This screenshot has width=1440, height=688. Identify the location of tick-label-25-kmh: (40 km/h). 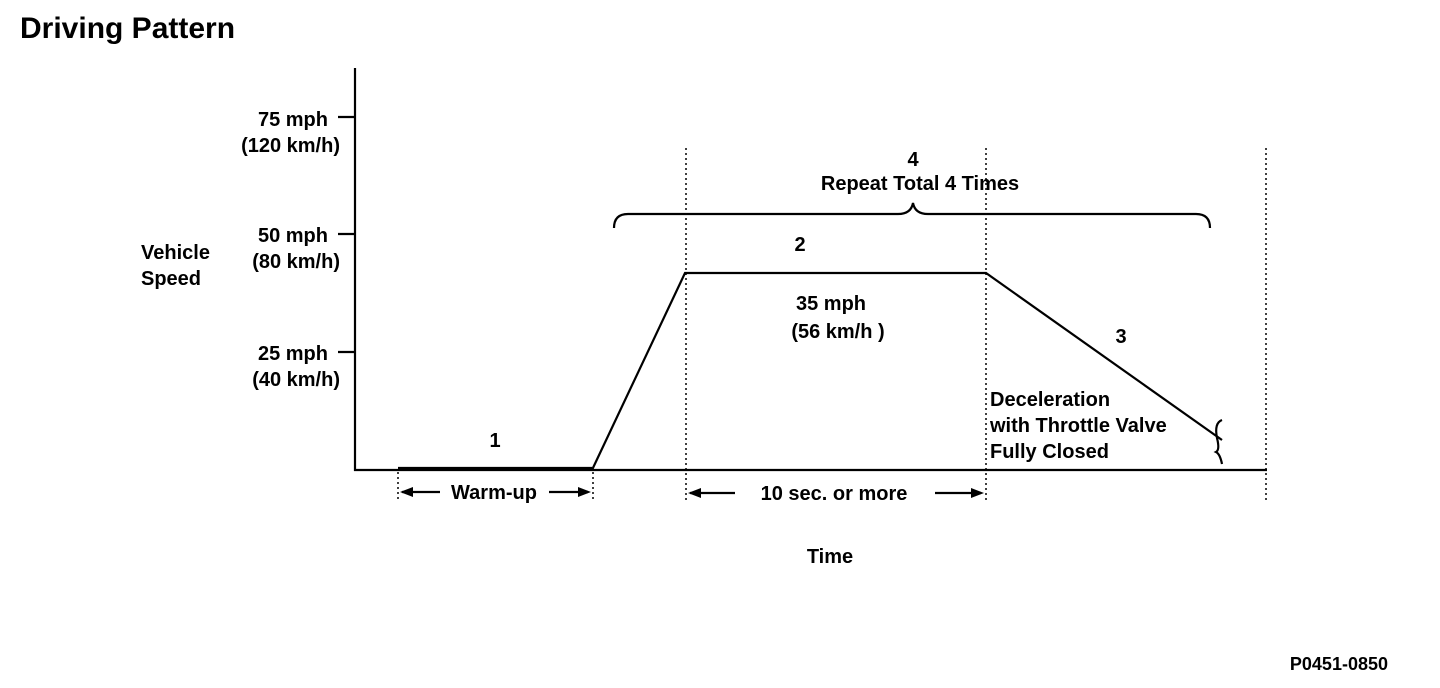
(296, 380).